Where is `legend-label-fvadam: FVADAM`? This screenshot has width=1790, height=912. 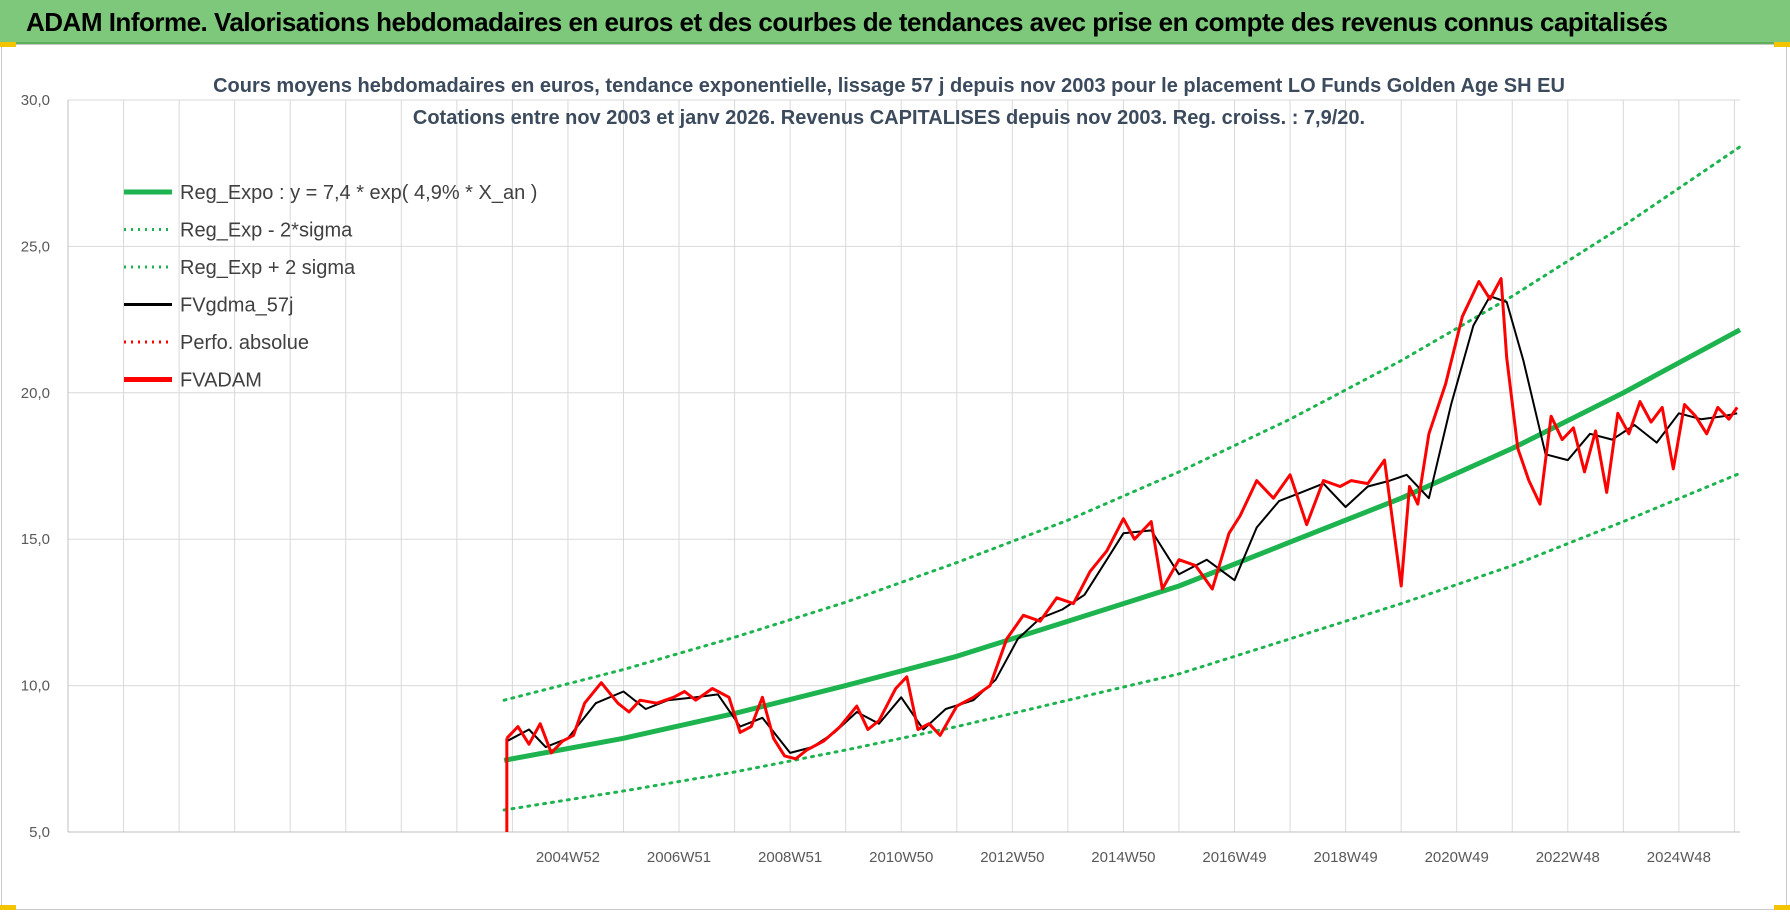 legend-label-fvadam: FVADAM is located at coordinates (221, 381).